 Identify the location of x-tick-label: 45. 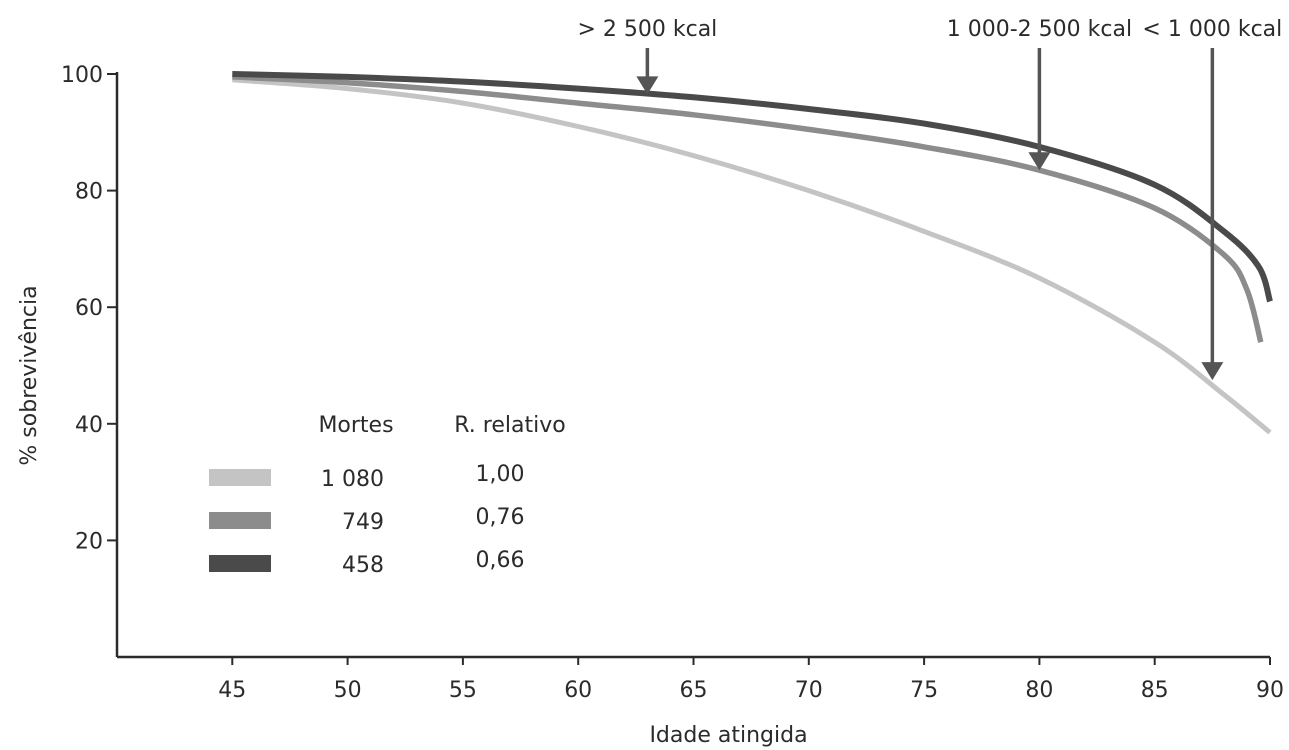
(232, 690).